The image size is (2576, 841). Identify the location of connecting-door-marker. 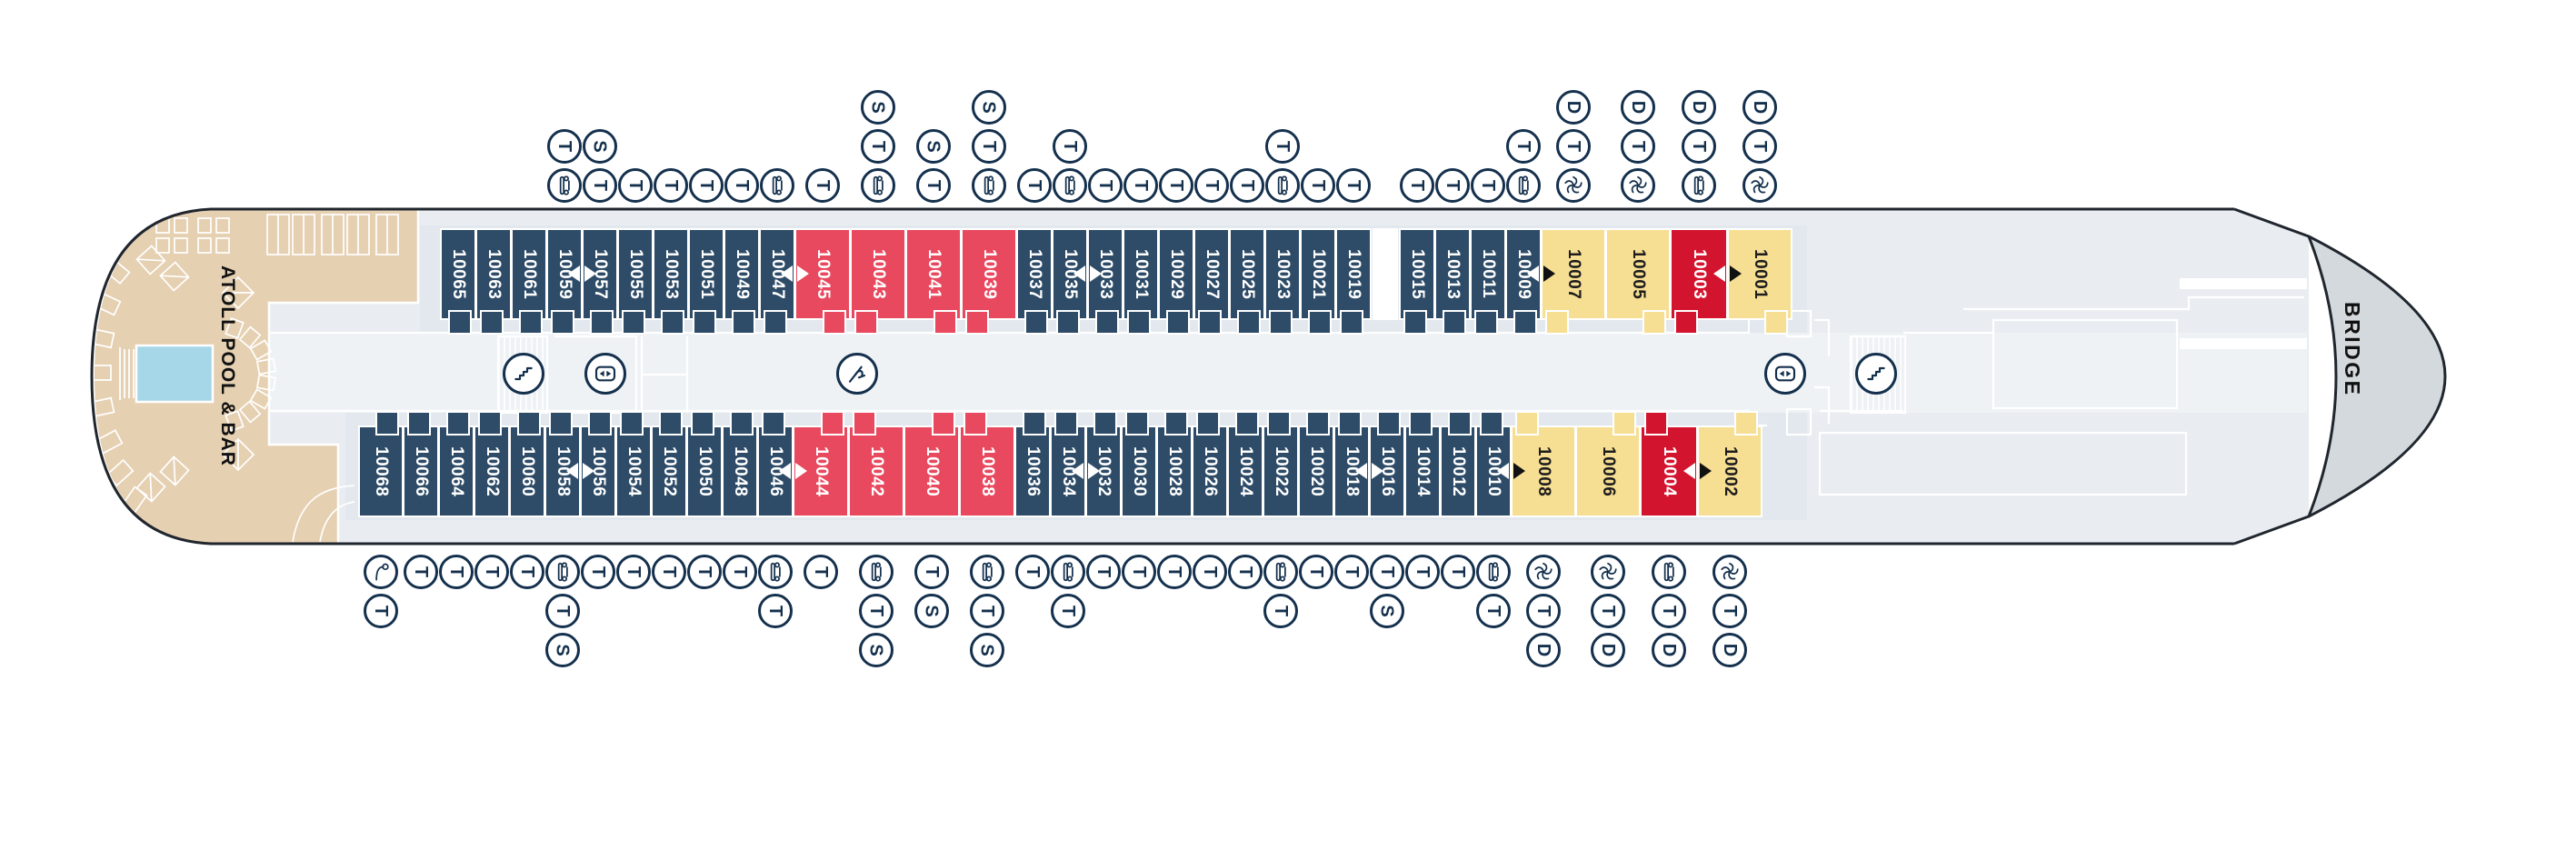
(572, 471).